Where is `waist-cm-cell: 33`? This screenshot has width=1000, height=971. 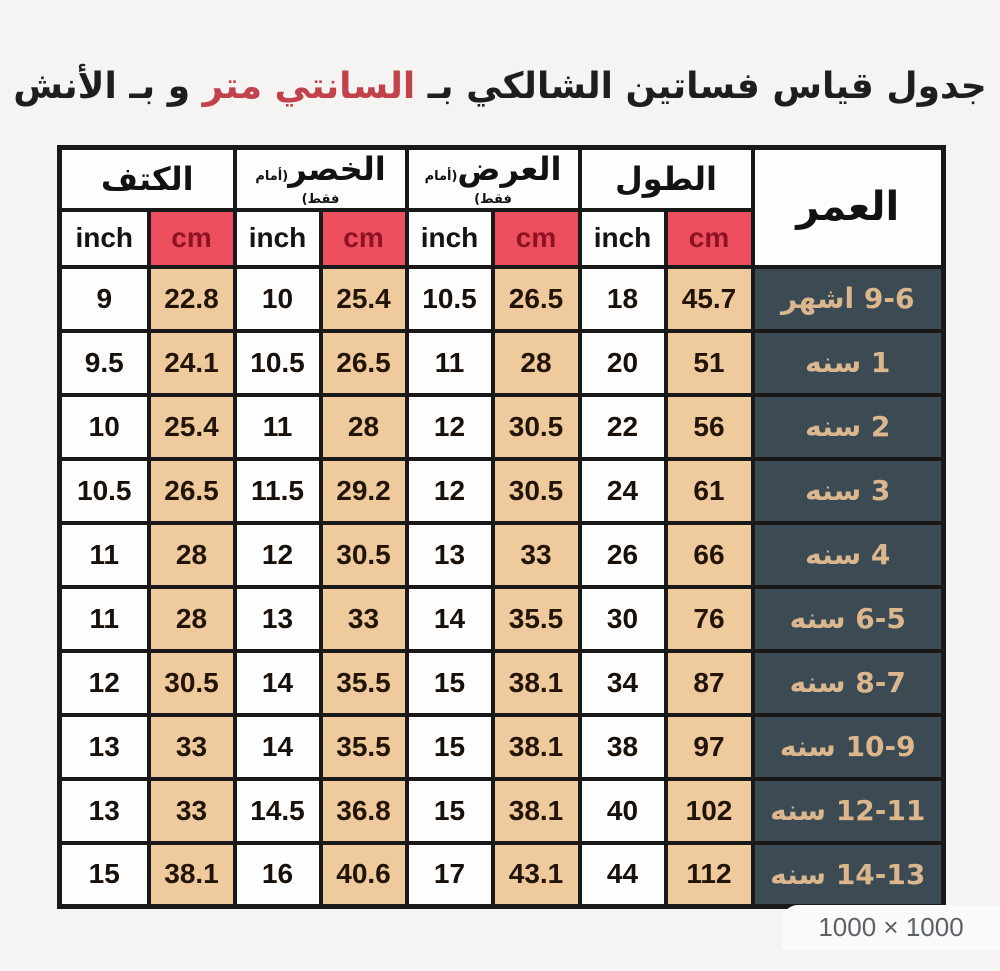
waist-cm-cell: 33 is located at coordinates (363, 618).